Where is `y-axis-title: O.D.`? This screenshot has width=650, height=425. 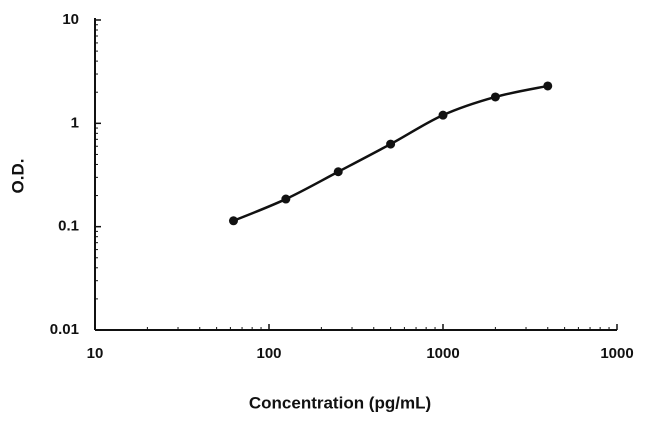 y-axis-title: O.D. is located at coordinates (17, 176).